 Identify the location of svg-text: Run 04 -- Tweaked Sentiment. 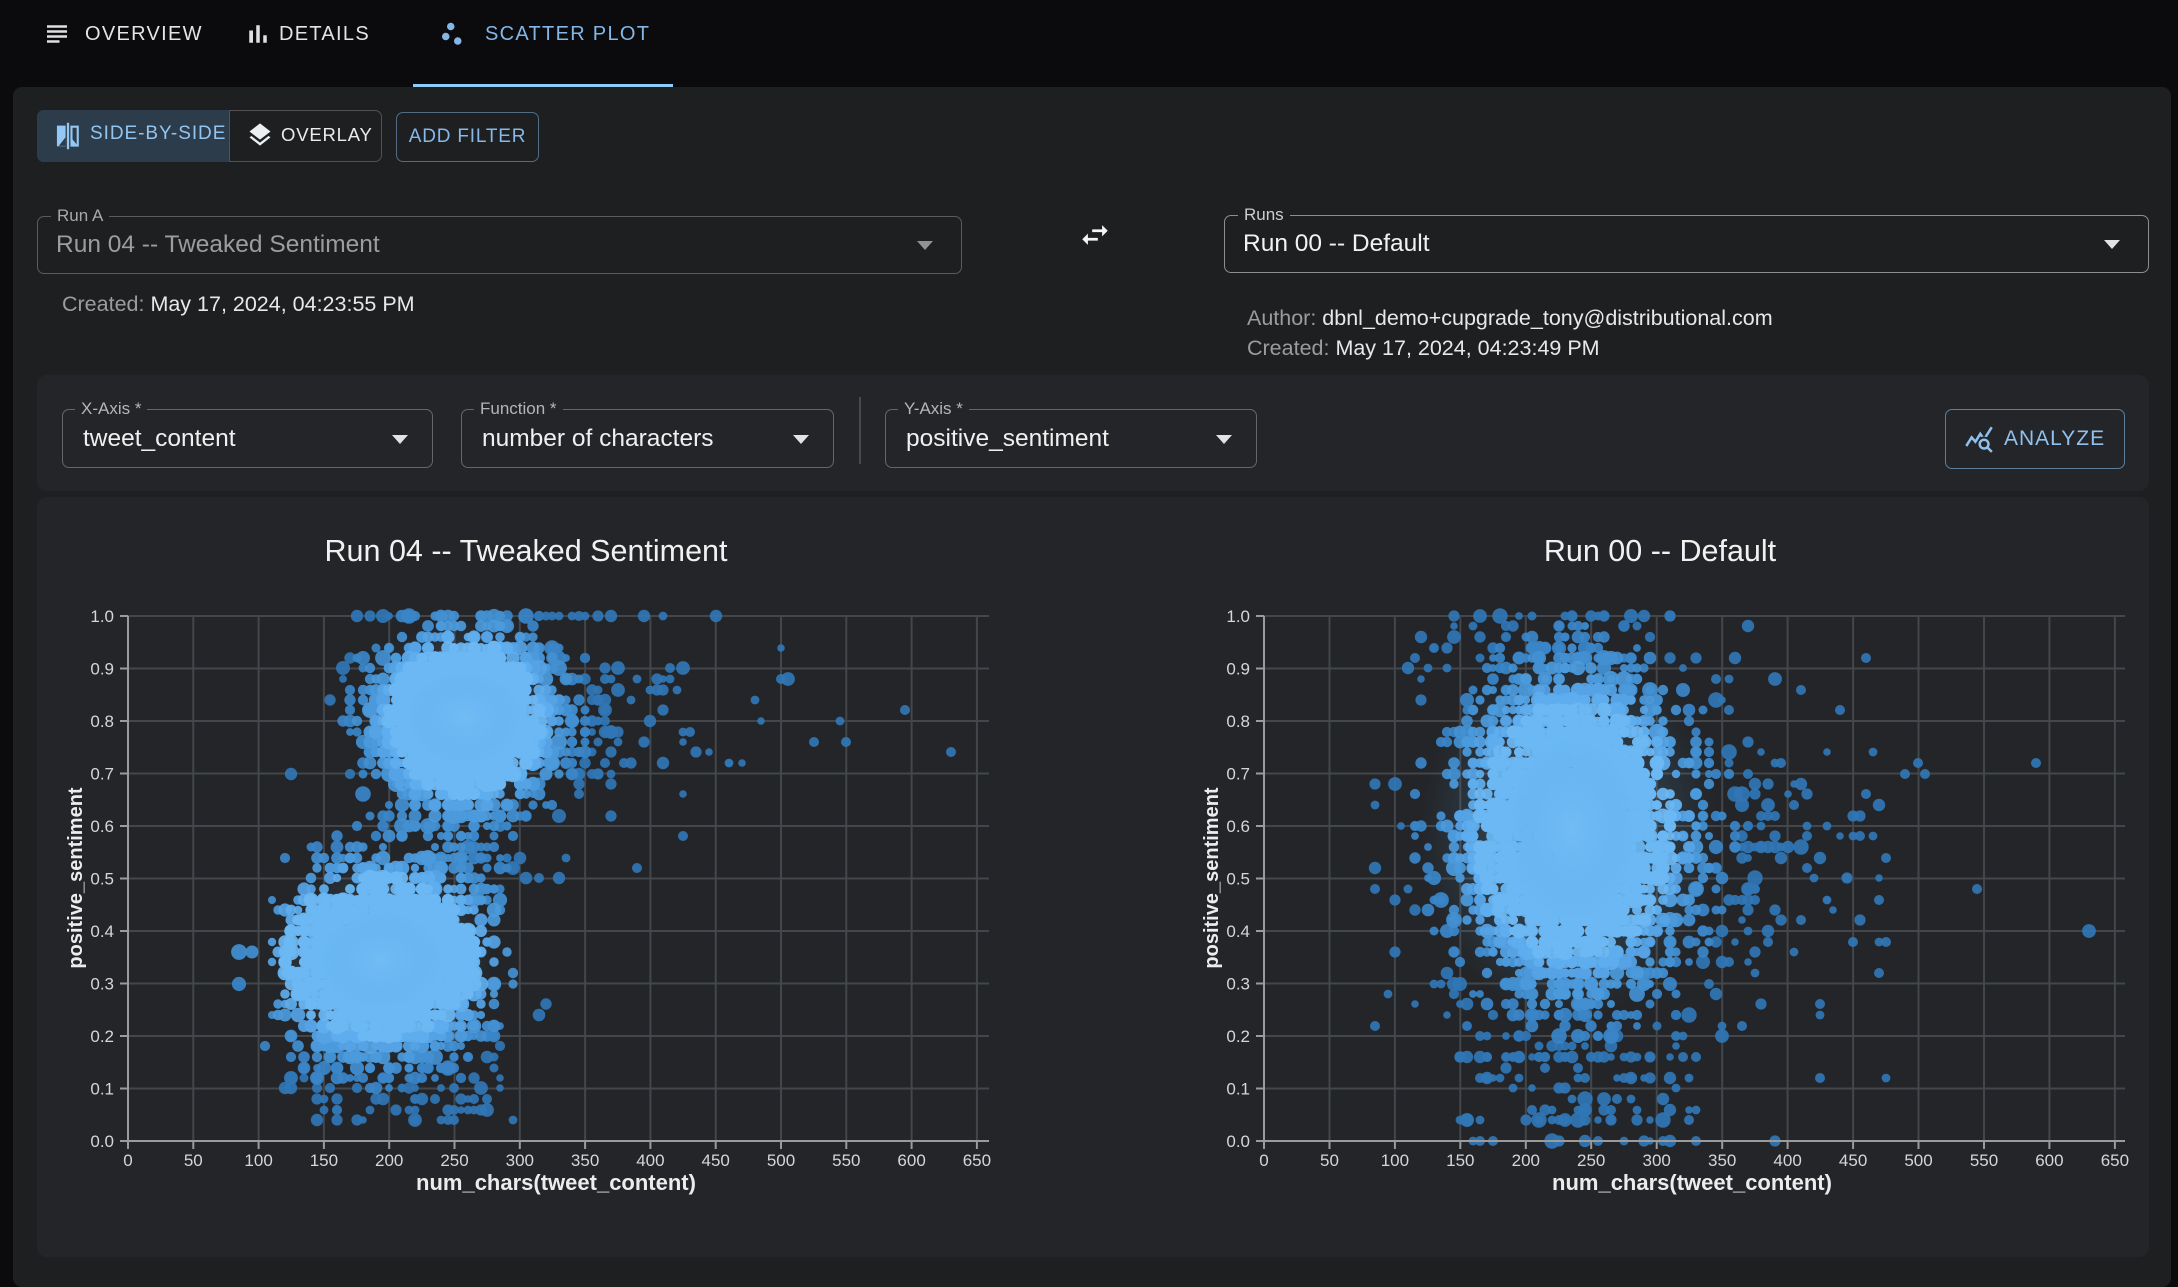
(526, 551).